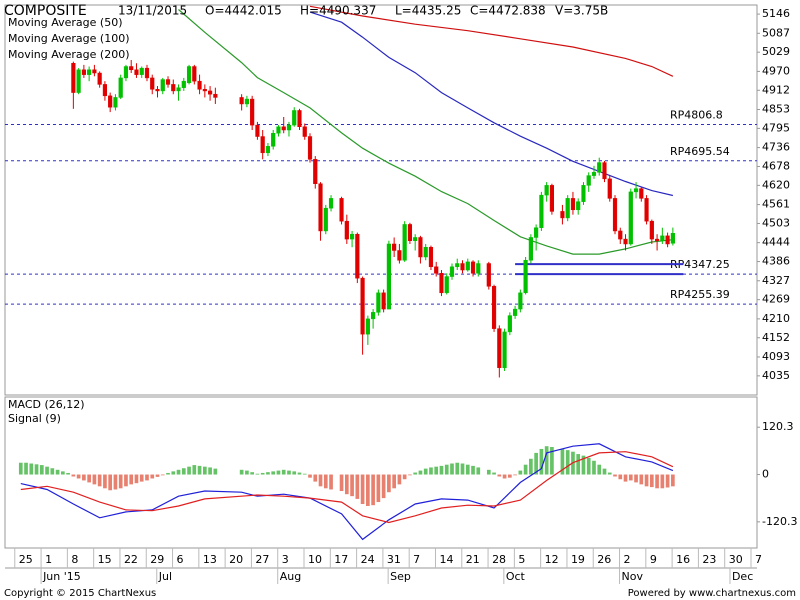 The width and height of the screenshot is (800, 600). What do you see at coordinates (627, 559) in the screenshot?
I see `x-tick-label: 2` at bounding box center [627, 559].